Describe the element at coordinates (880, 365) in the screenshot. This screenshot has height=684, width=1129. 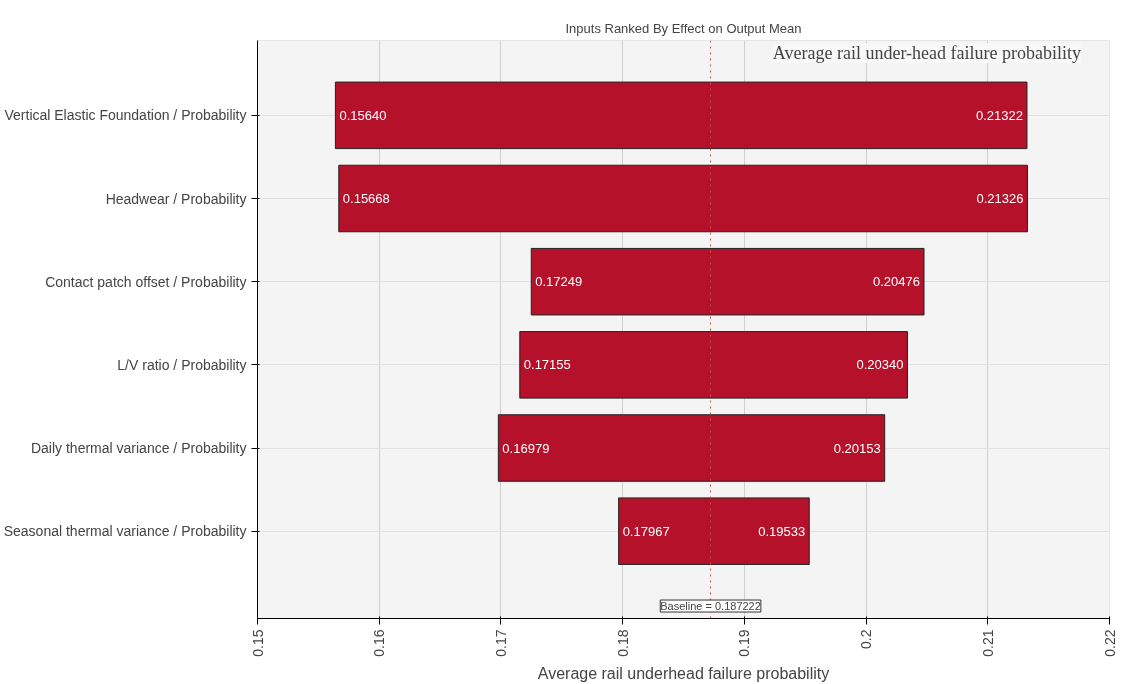
I see `annotation: 0.20340` at that location.